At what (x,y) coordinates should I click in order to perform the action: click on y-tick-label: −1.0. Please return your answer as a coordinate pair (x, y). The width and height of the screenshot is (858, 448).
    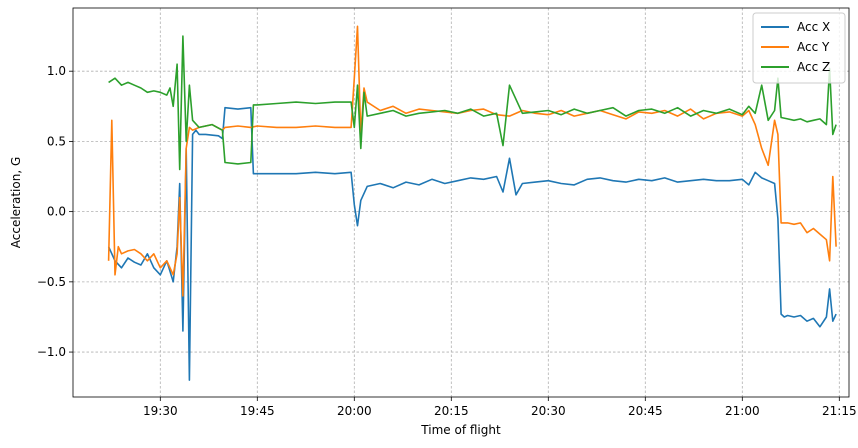
    Looking at the image, I should click on (51, 352).